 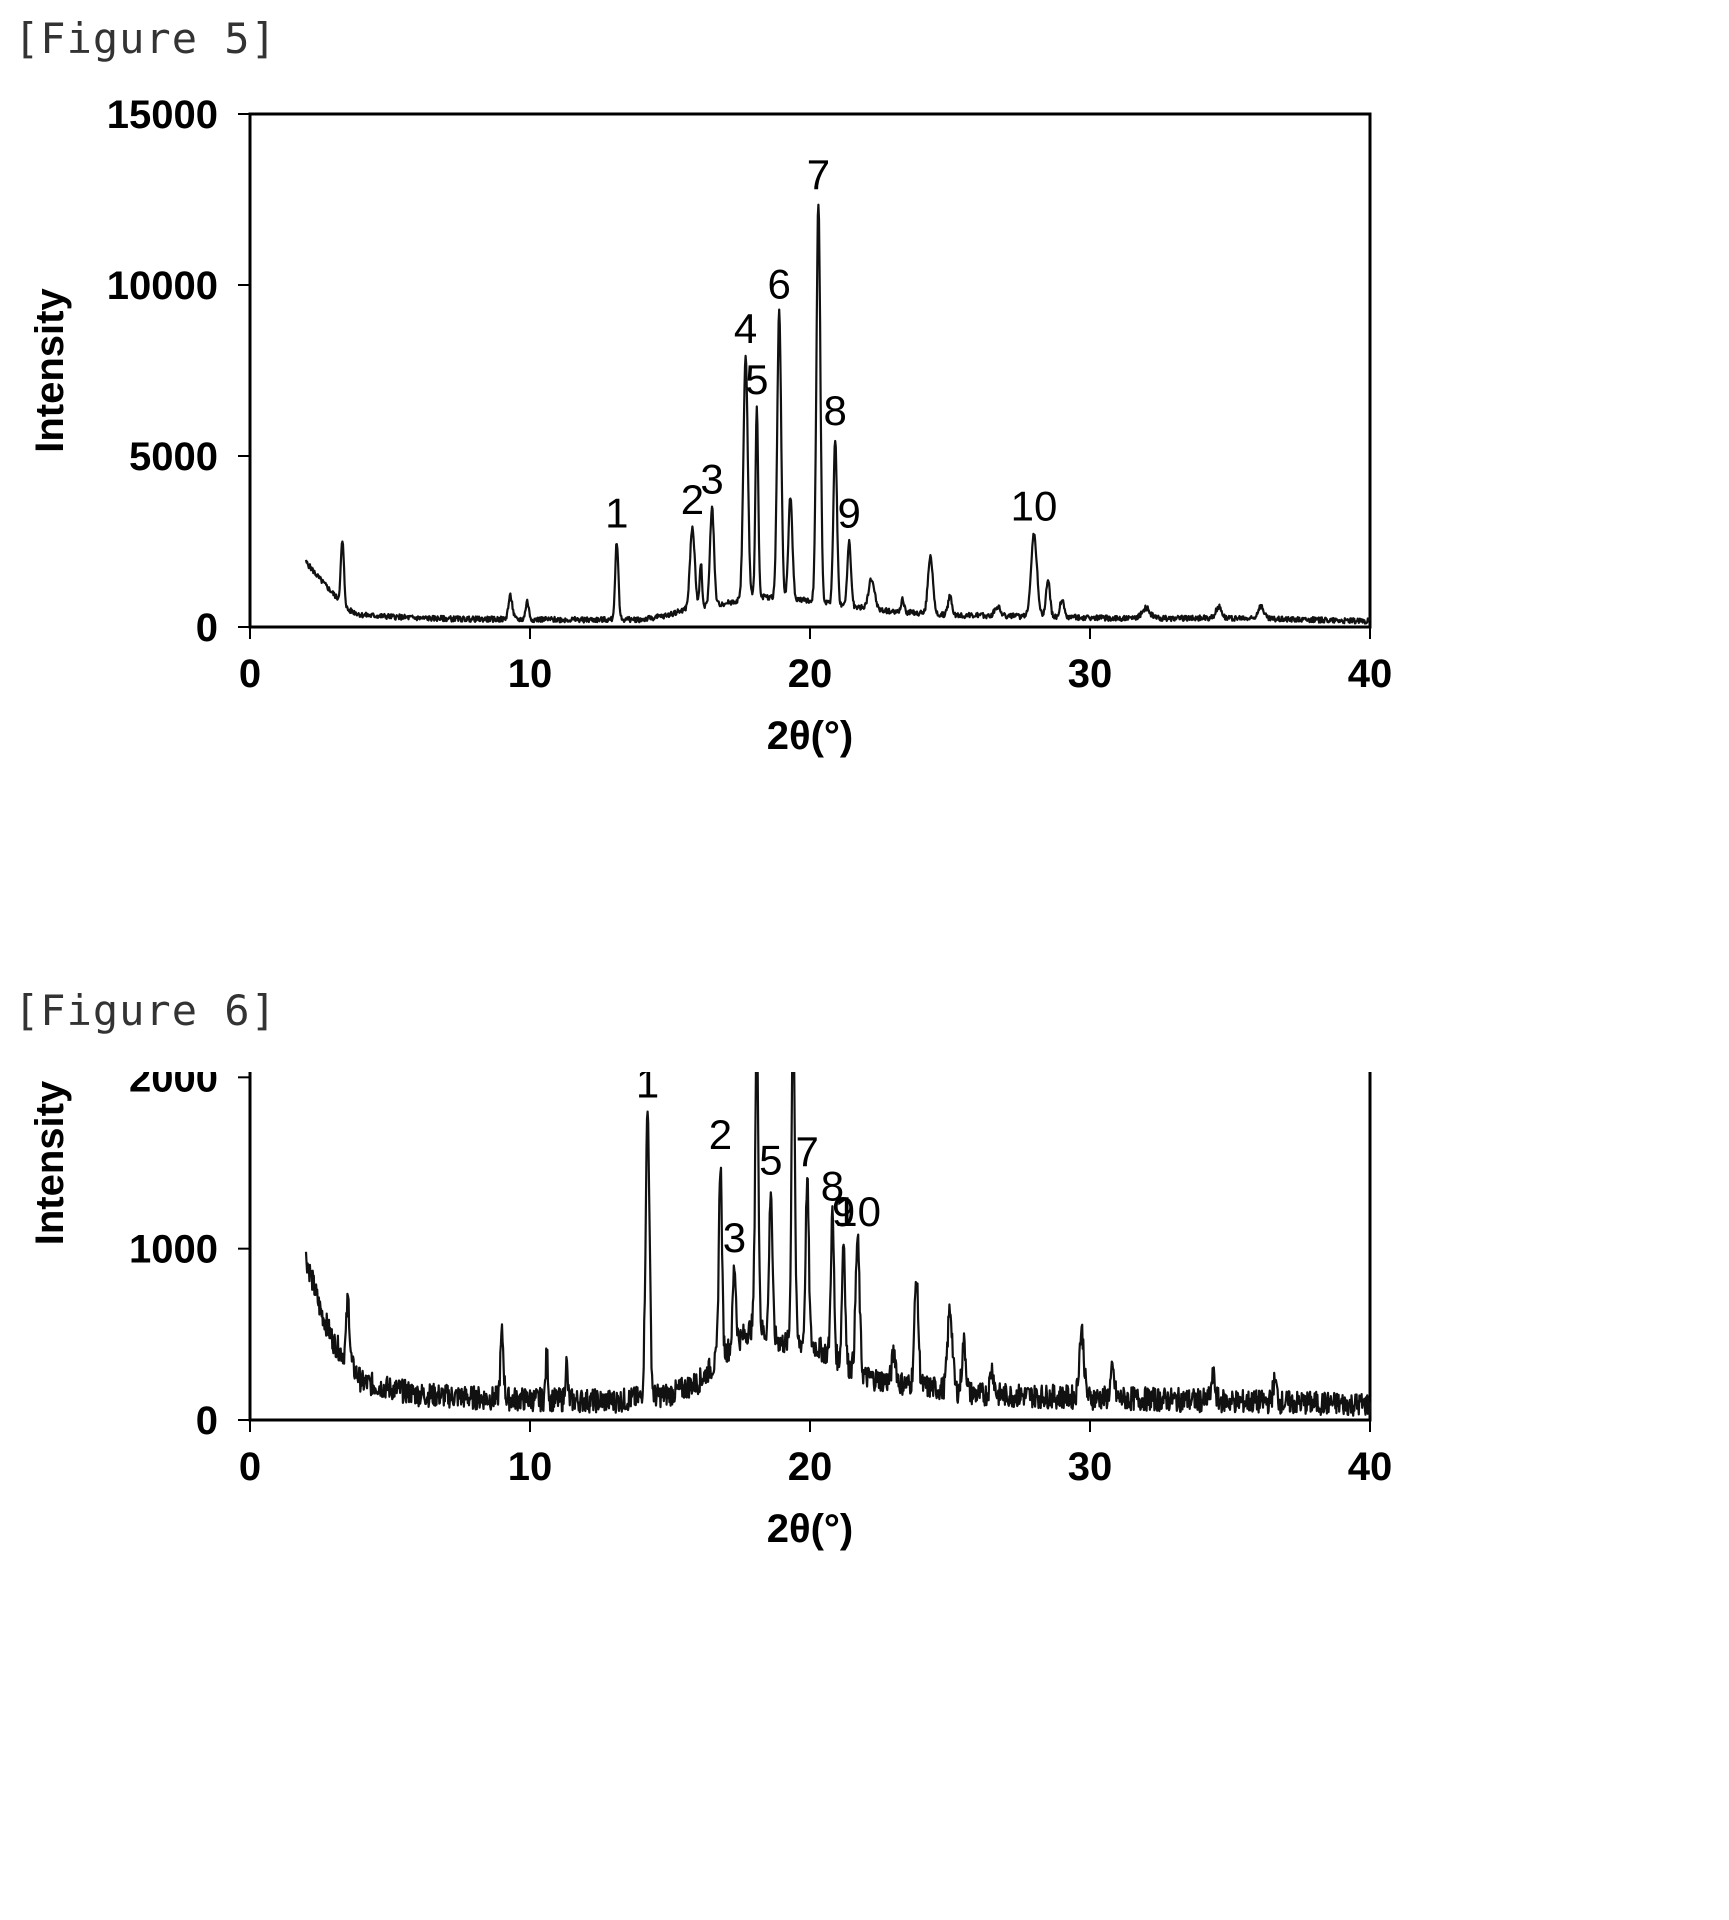 I want to click on figure-6-caption: [Figure 6], so click(x=145, y=1010).